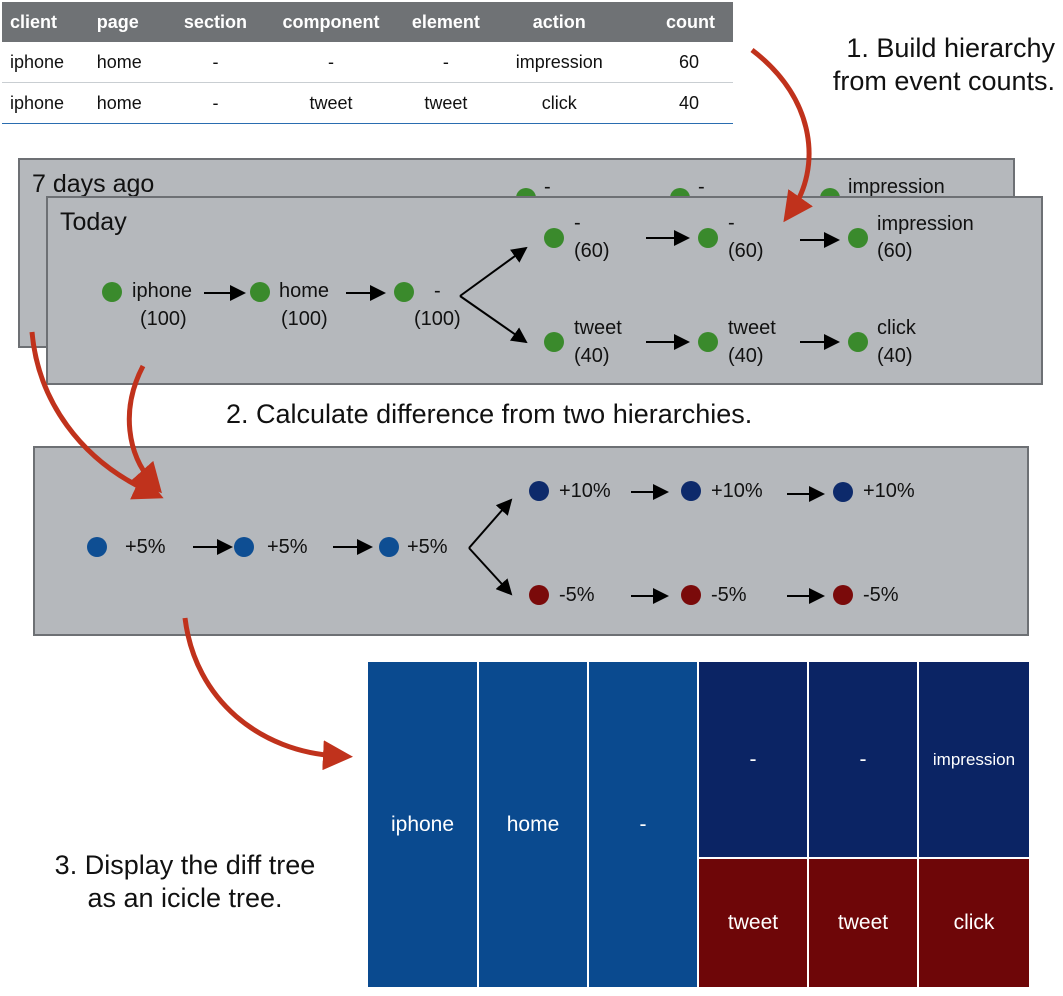 The image size is (1063, 996). What do you see at coordinates (162, 291) in the screenshot?
I see `node-label-client: iphone` at bounding box center [162, 291].